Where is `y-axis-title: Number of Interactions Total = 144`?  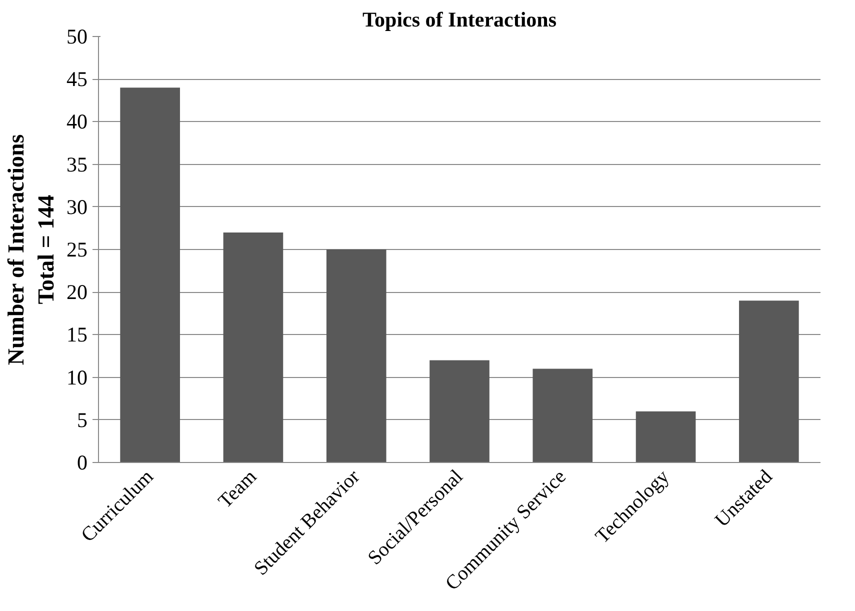 y-axis-title: Number of Interactions Total = 144 is located at coordinates (31, 250).